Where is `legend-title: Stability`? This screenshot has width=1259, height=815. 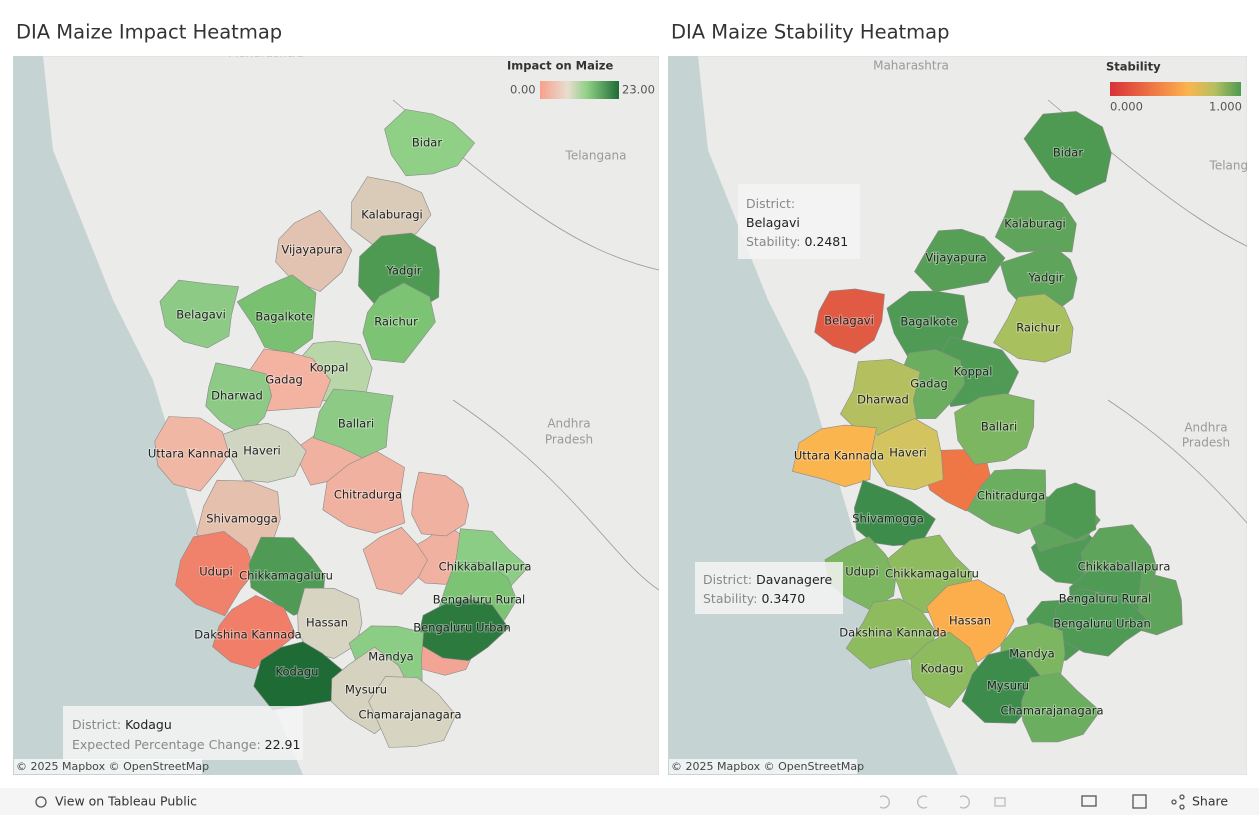 legend-title: Stability is located at coordinates (1133, 67).